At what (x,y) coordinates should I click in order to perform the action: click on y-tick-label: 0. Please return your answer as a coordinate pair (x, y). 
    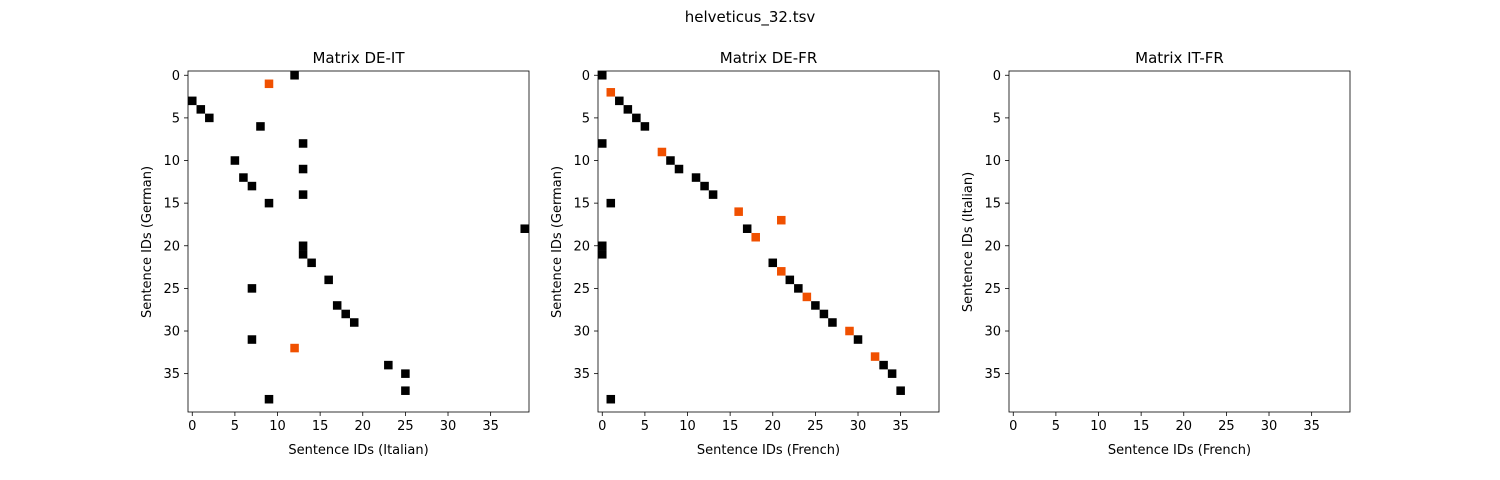
    Looking at the image, I should click on (176, 76).